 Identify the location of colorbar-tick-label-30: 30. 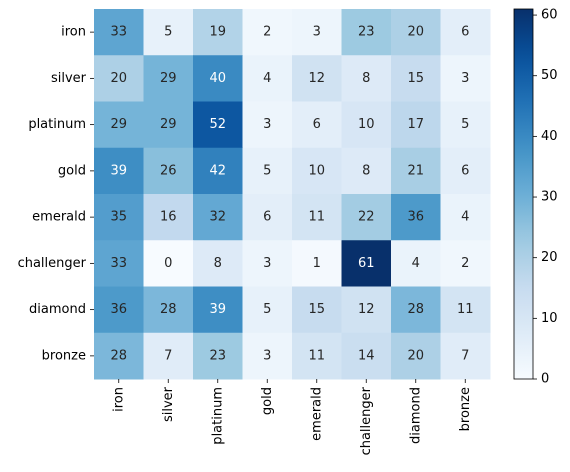
(549, 197).